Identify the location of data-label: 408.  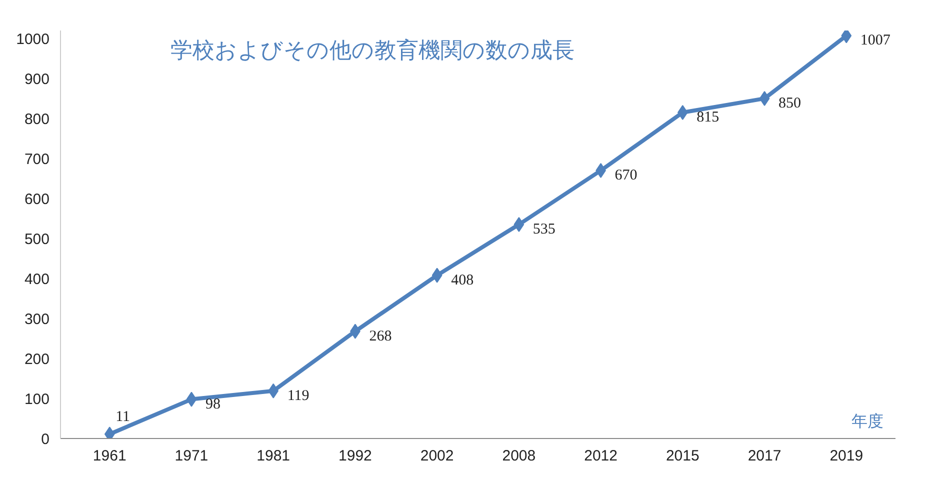
(462, 280).